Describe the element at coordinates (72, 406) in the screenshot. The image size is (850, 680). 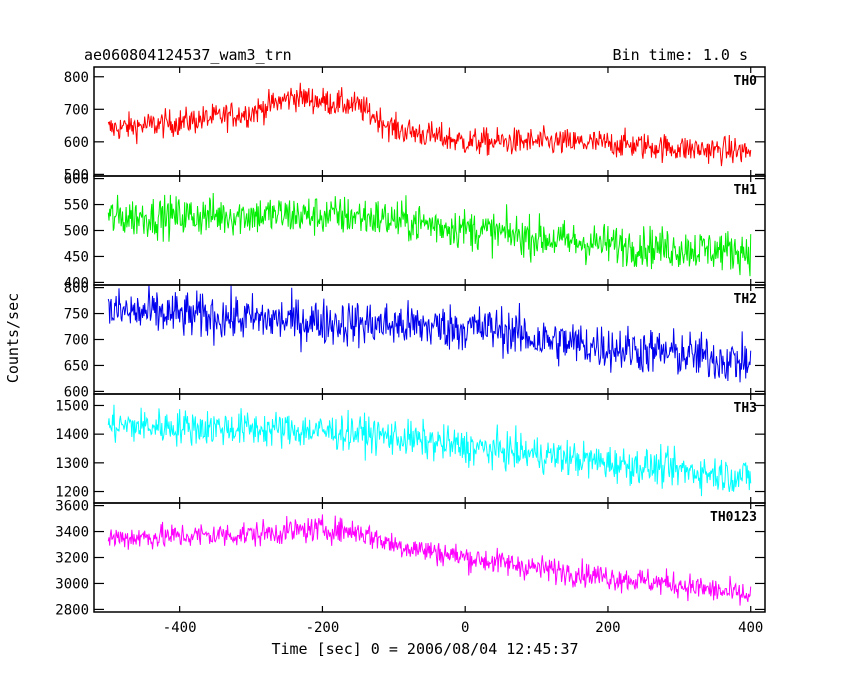
I see `y-tick-label: 1500` at that location.